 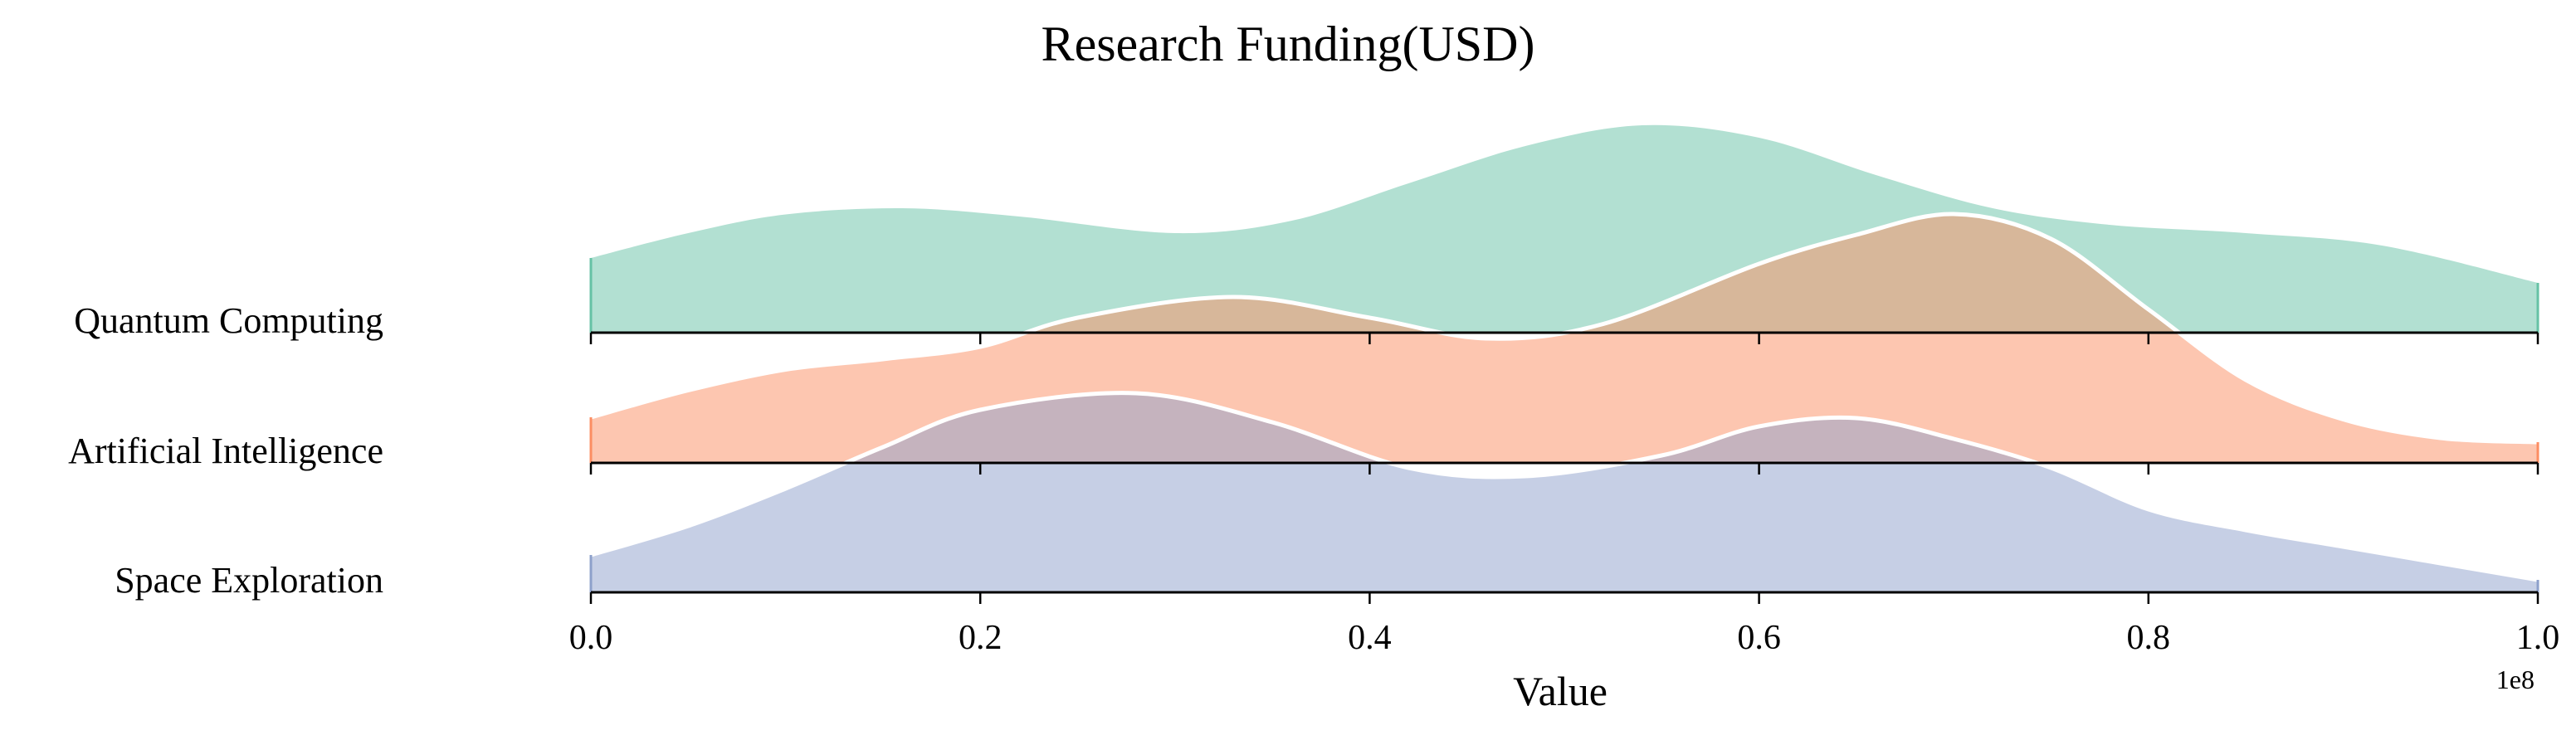 What do you see at coordinates (1561, 691) in the screenshot?
I see `x-axis-label: Value` at bounding box center [1561, 691].